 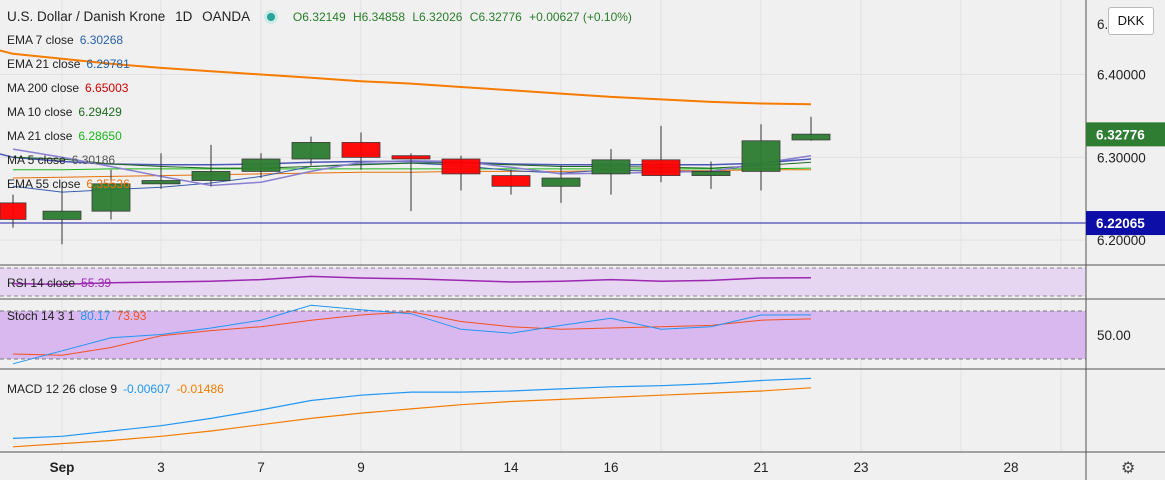 What do you see at coordinates (62, 467) in the screenshot?
I see `time-tick-label: Sep` at bounding box center [62, 467].